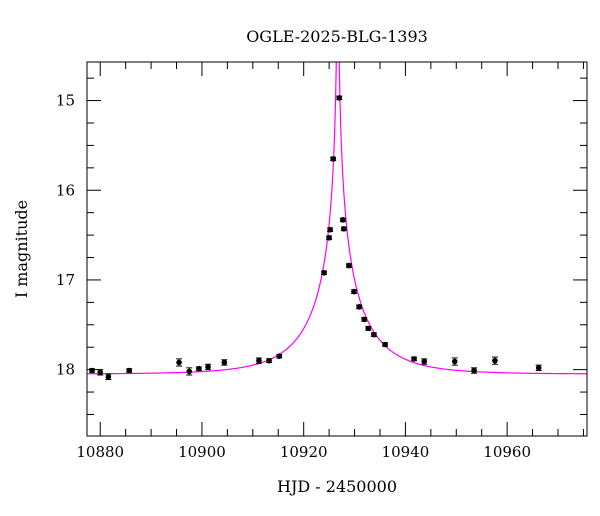 The image size is (600, 516). I want to click on x-tick-label: 10940, so click(406, 452).